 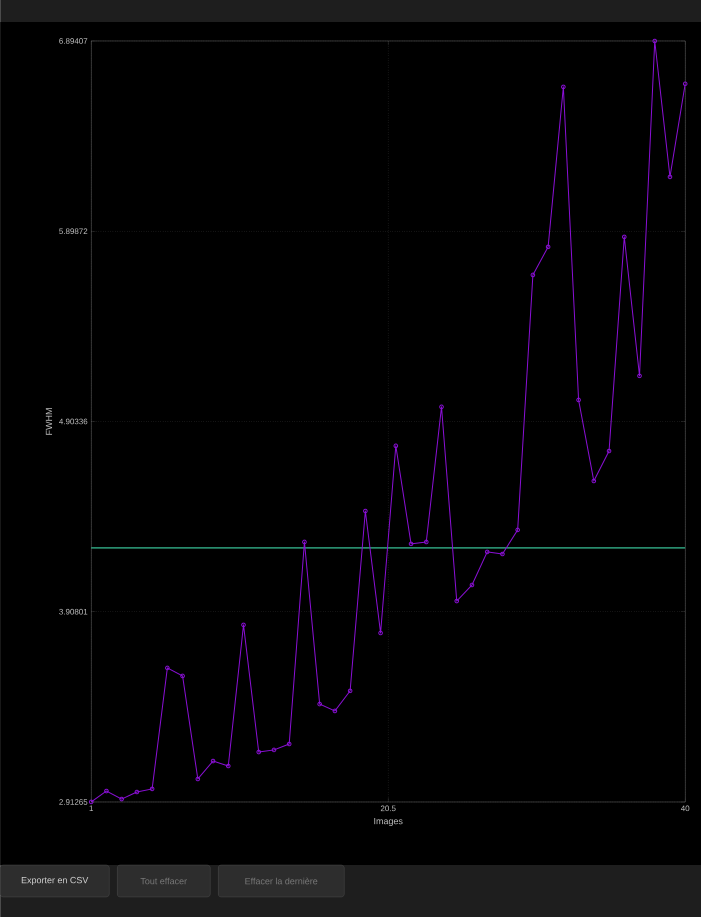 What do you see at coordinates (55, 881) in the screenshot?
I see `text: Exporter en CSV` at bounding box center [55, 881].